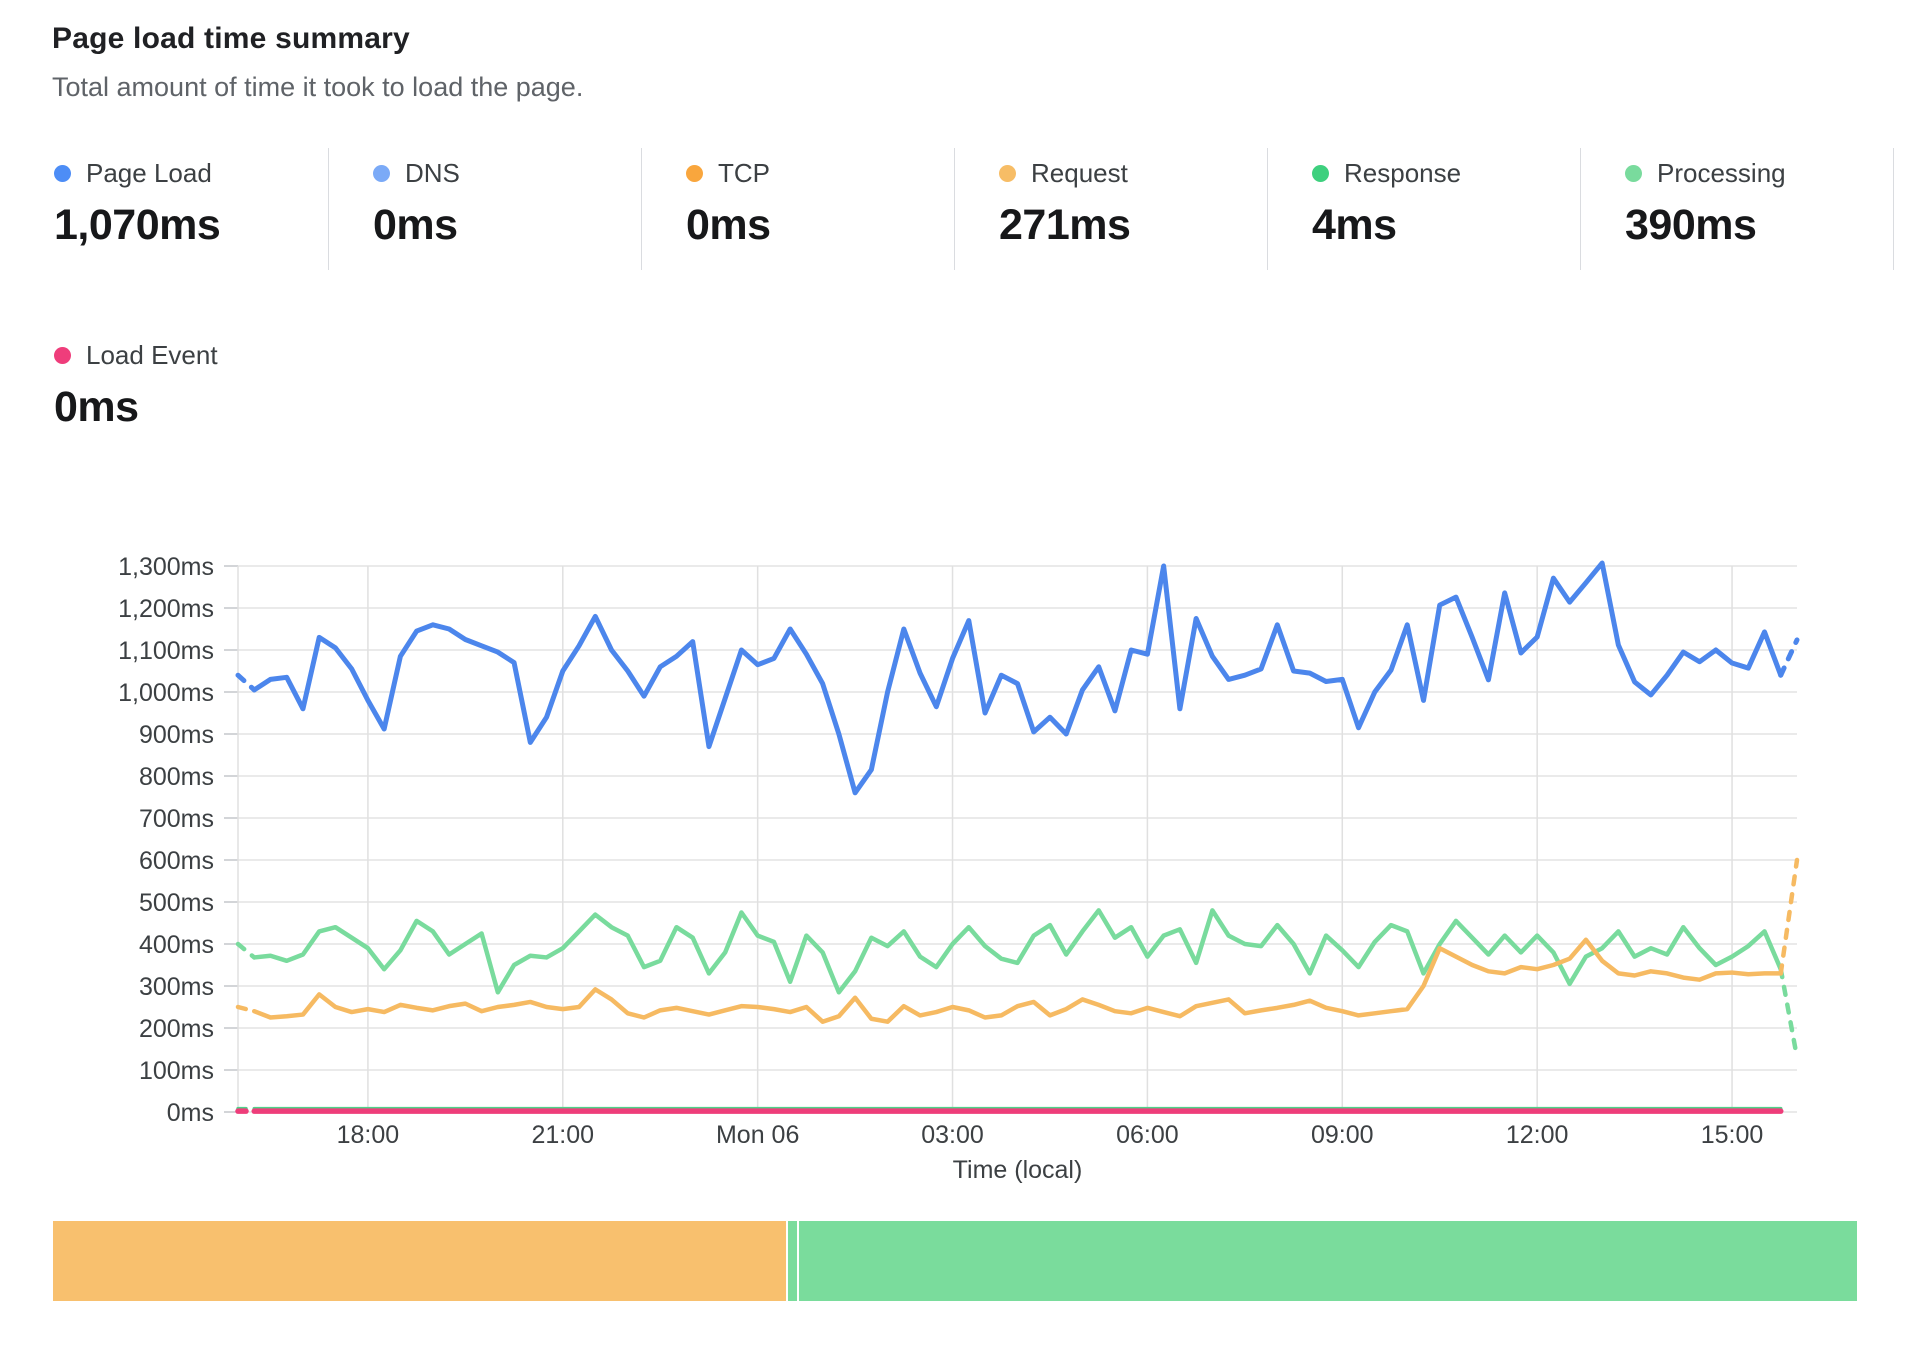 This screenshot has width=1910, height=1352. Describe the element at coordinates (1018, 1170) in the screenshot. I see `x-axis-title: Time (local)` at that location.